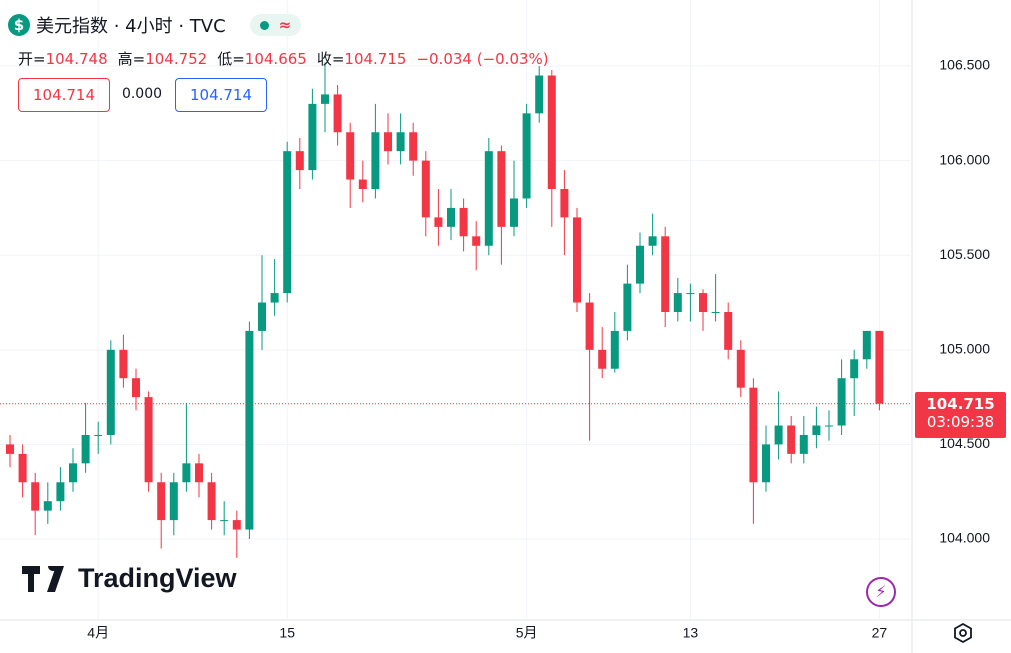 Image resolution: width=1011 pixels, height=653 pixels. What do you see at coordinates (43, 578) in the screenshot?
I see `watermark-logo` at bounding box center [43, 578].